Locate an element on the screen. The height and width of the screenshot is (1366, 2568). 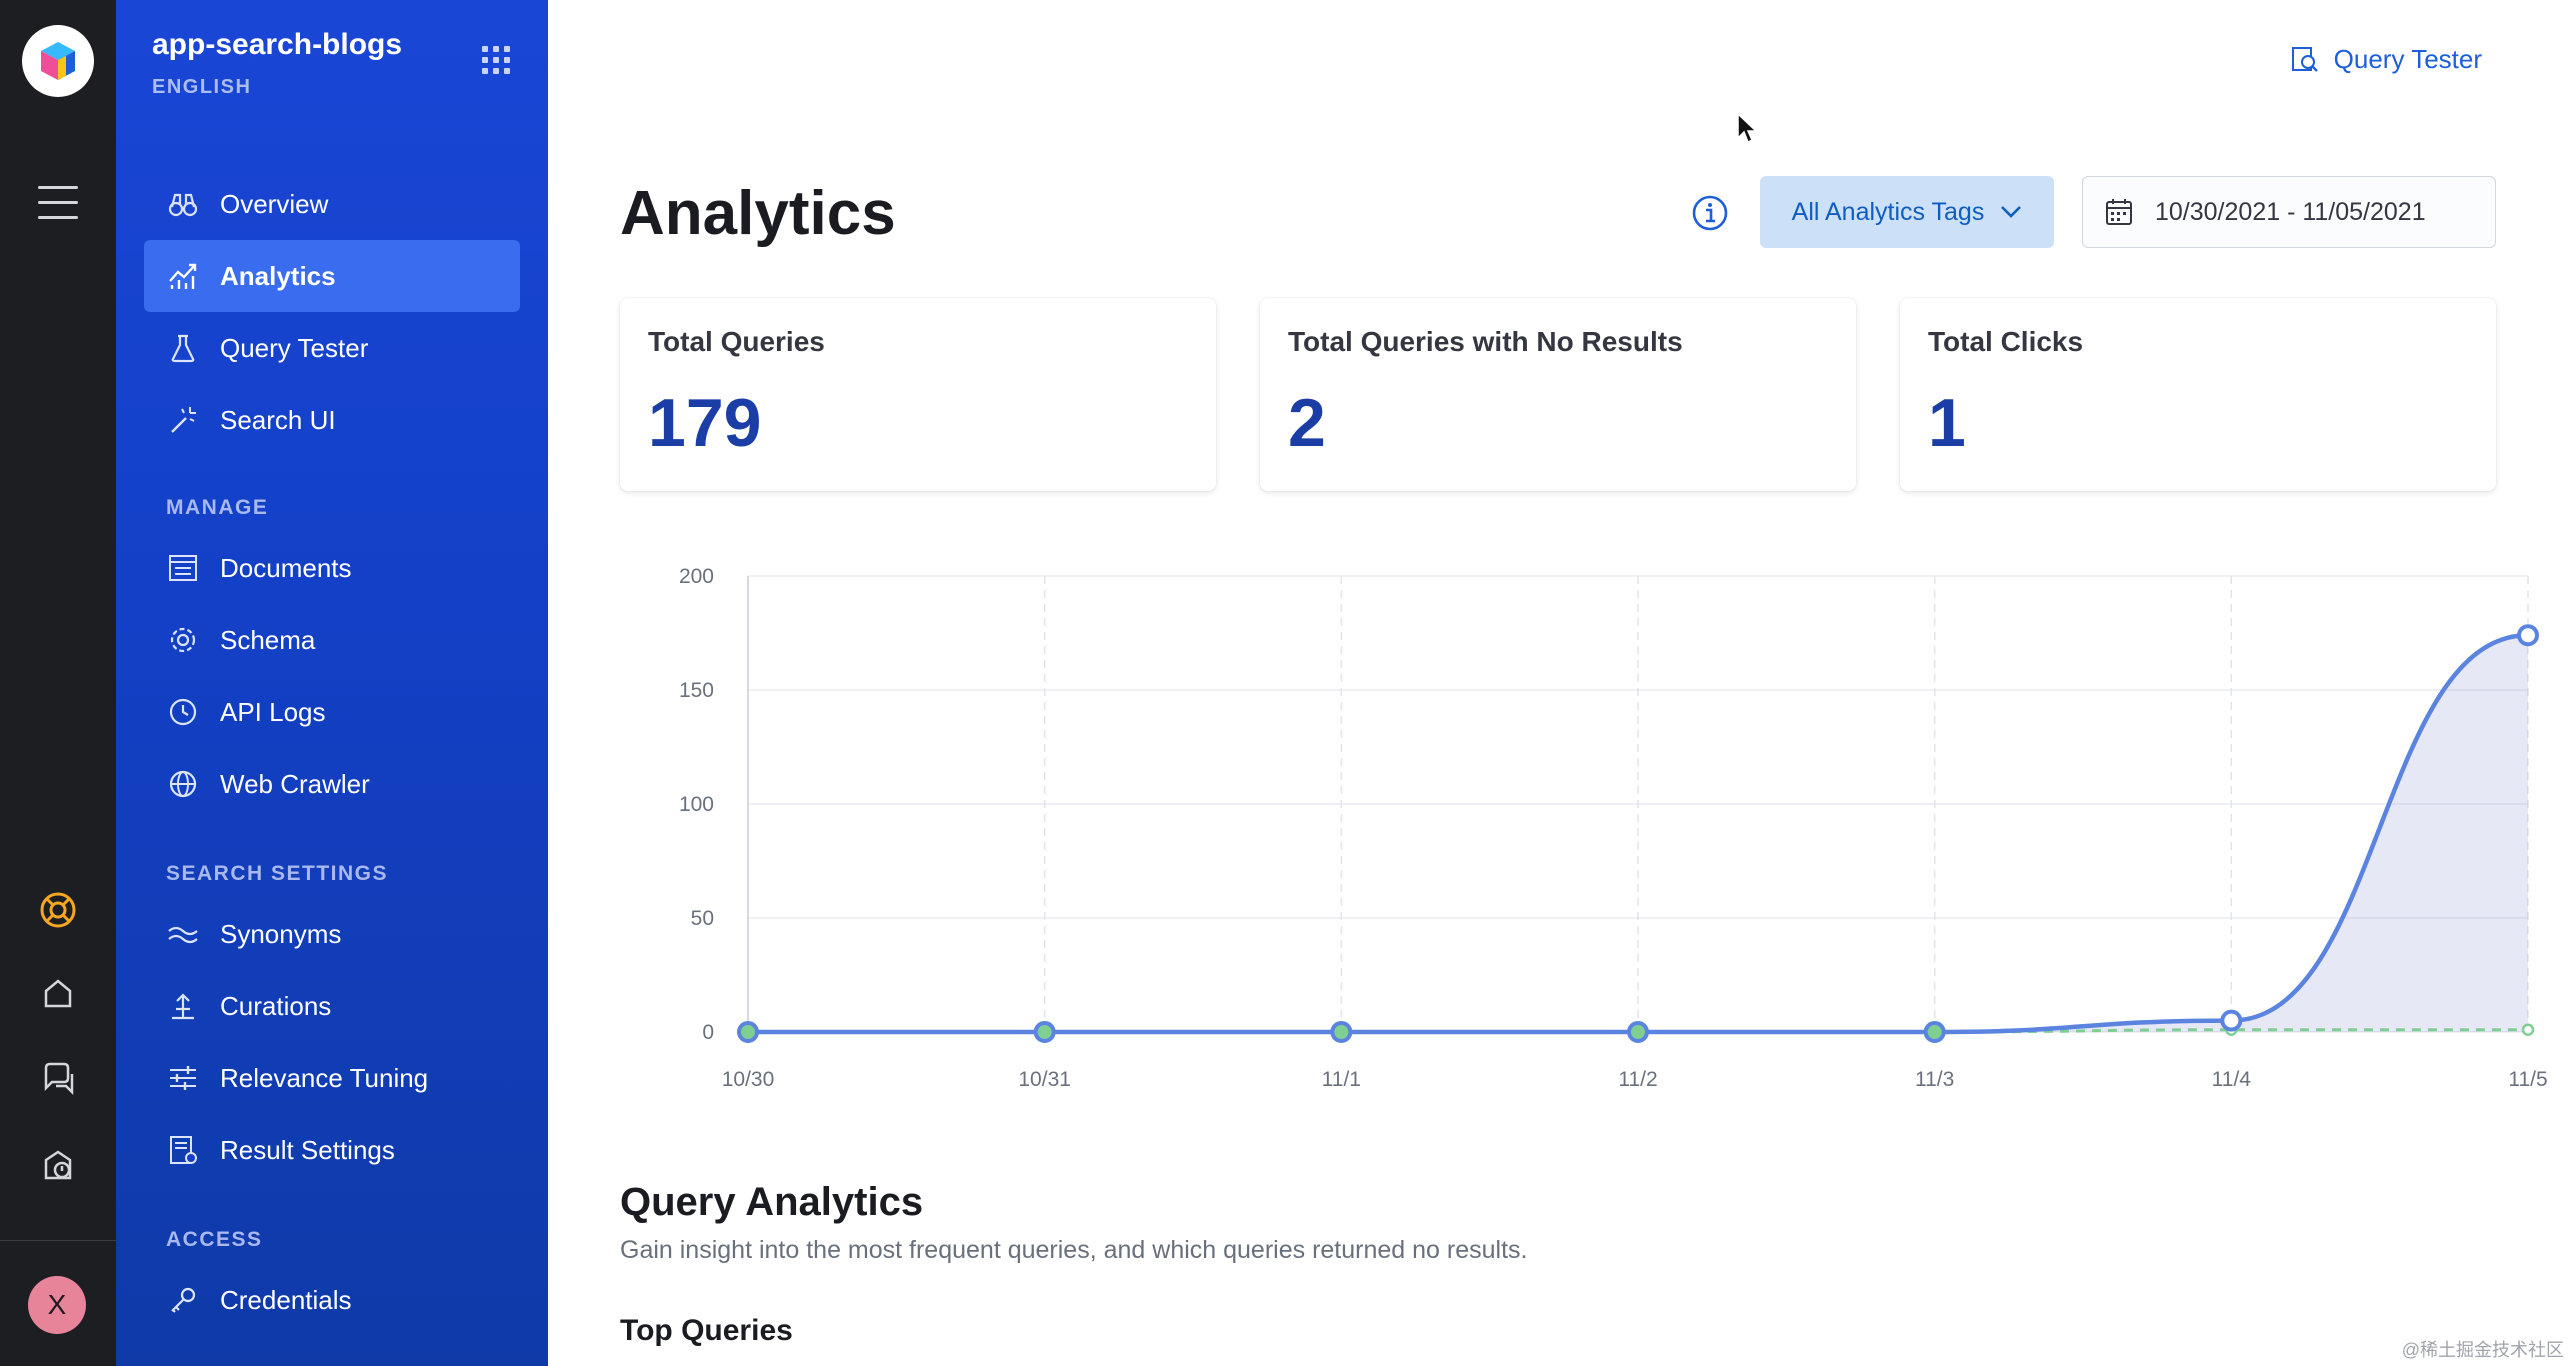
x-tick-label: 11/2 is located at coordinates (1637, 1079).